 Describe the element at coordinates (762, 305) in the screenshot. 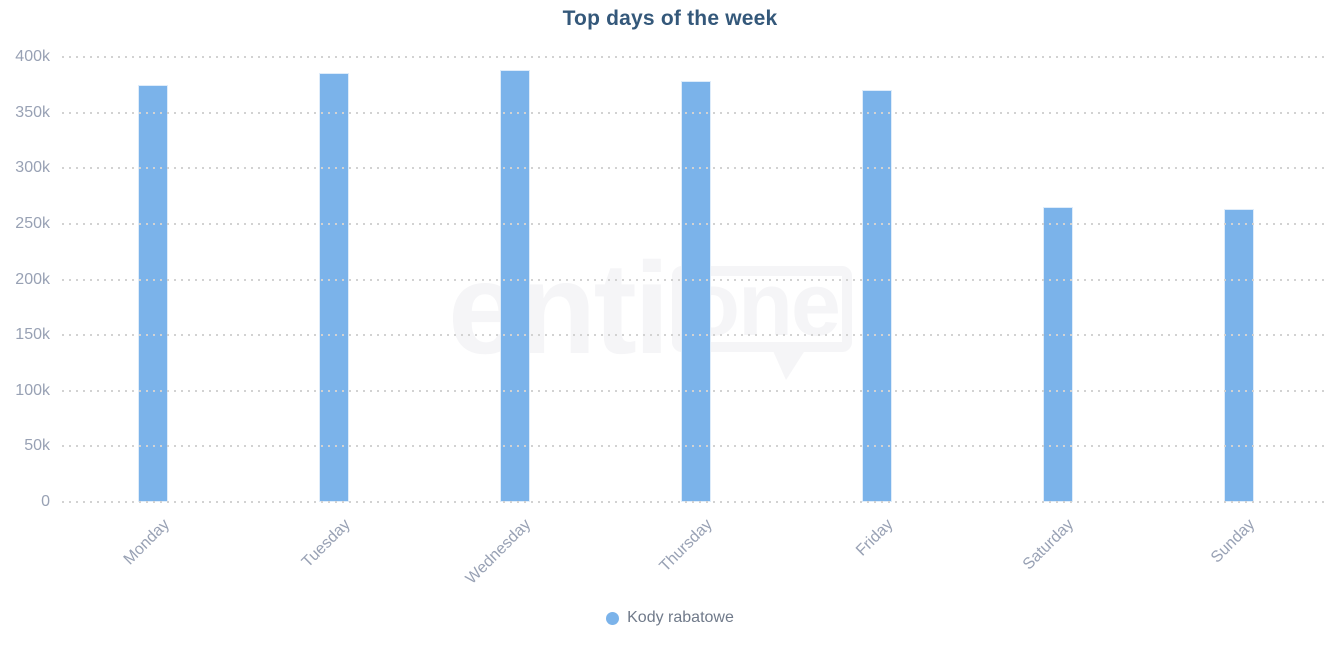

I see `watermark-text-one: one` at that location.